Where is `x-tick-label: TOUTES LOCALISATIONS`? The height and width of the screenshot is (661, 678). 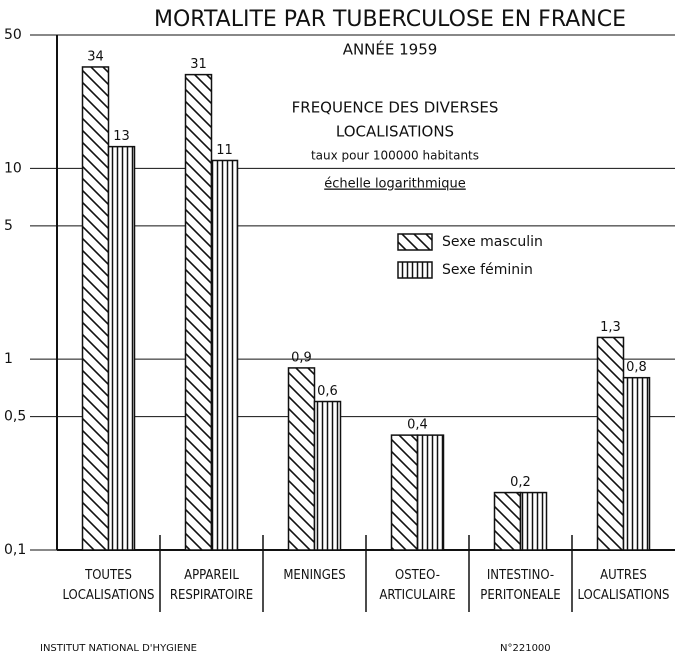
x-tick-label: TOUTES LOCALISATIONS is located at coordinates (108, 585).